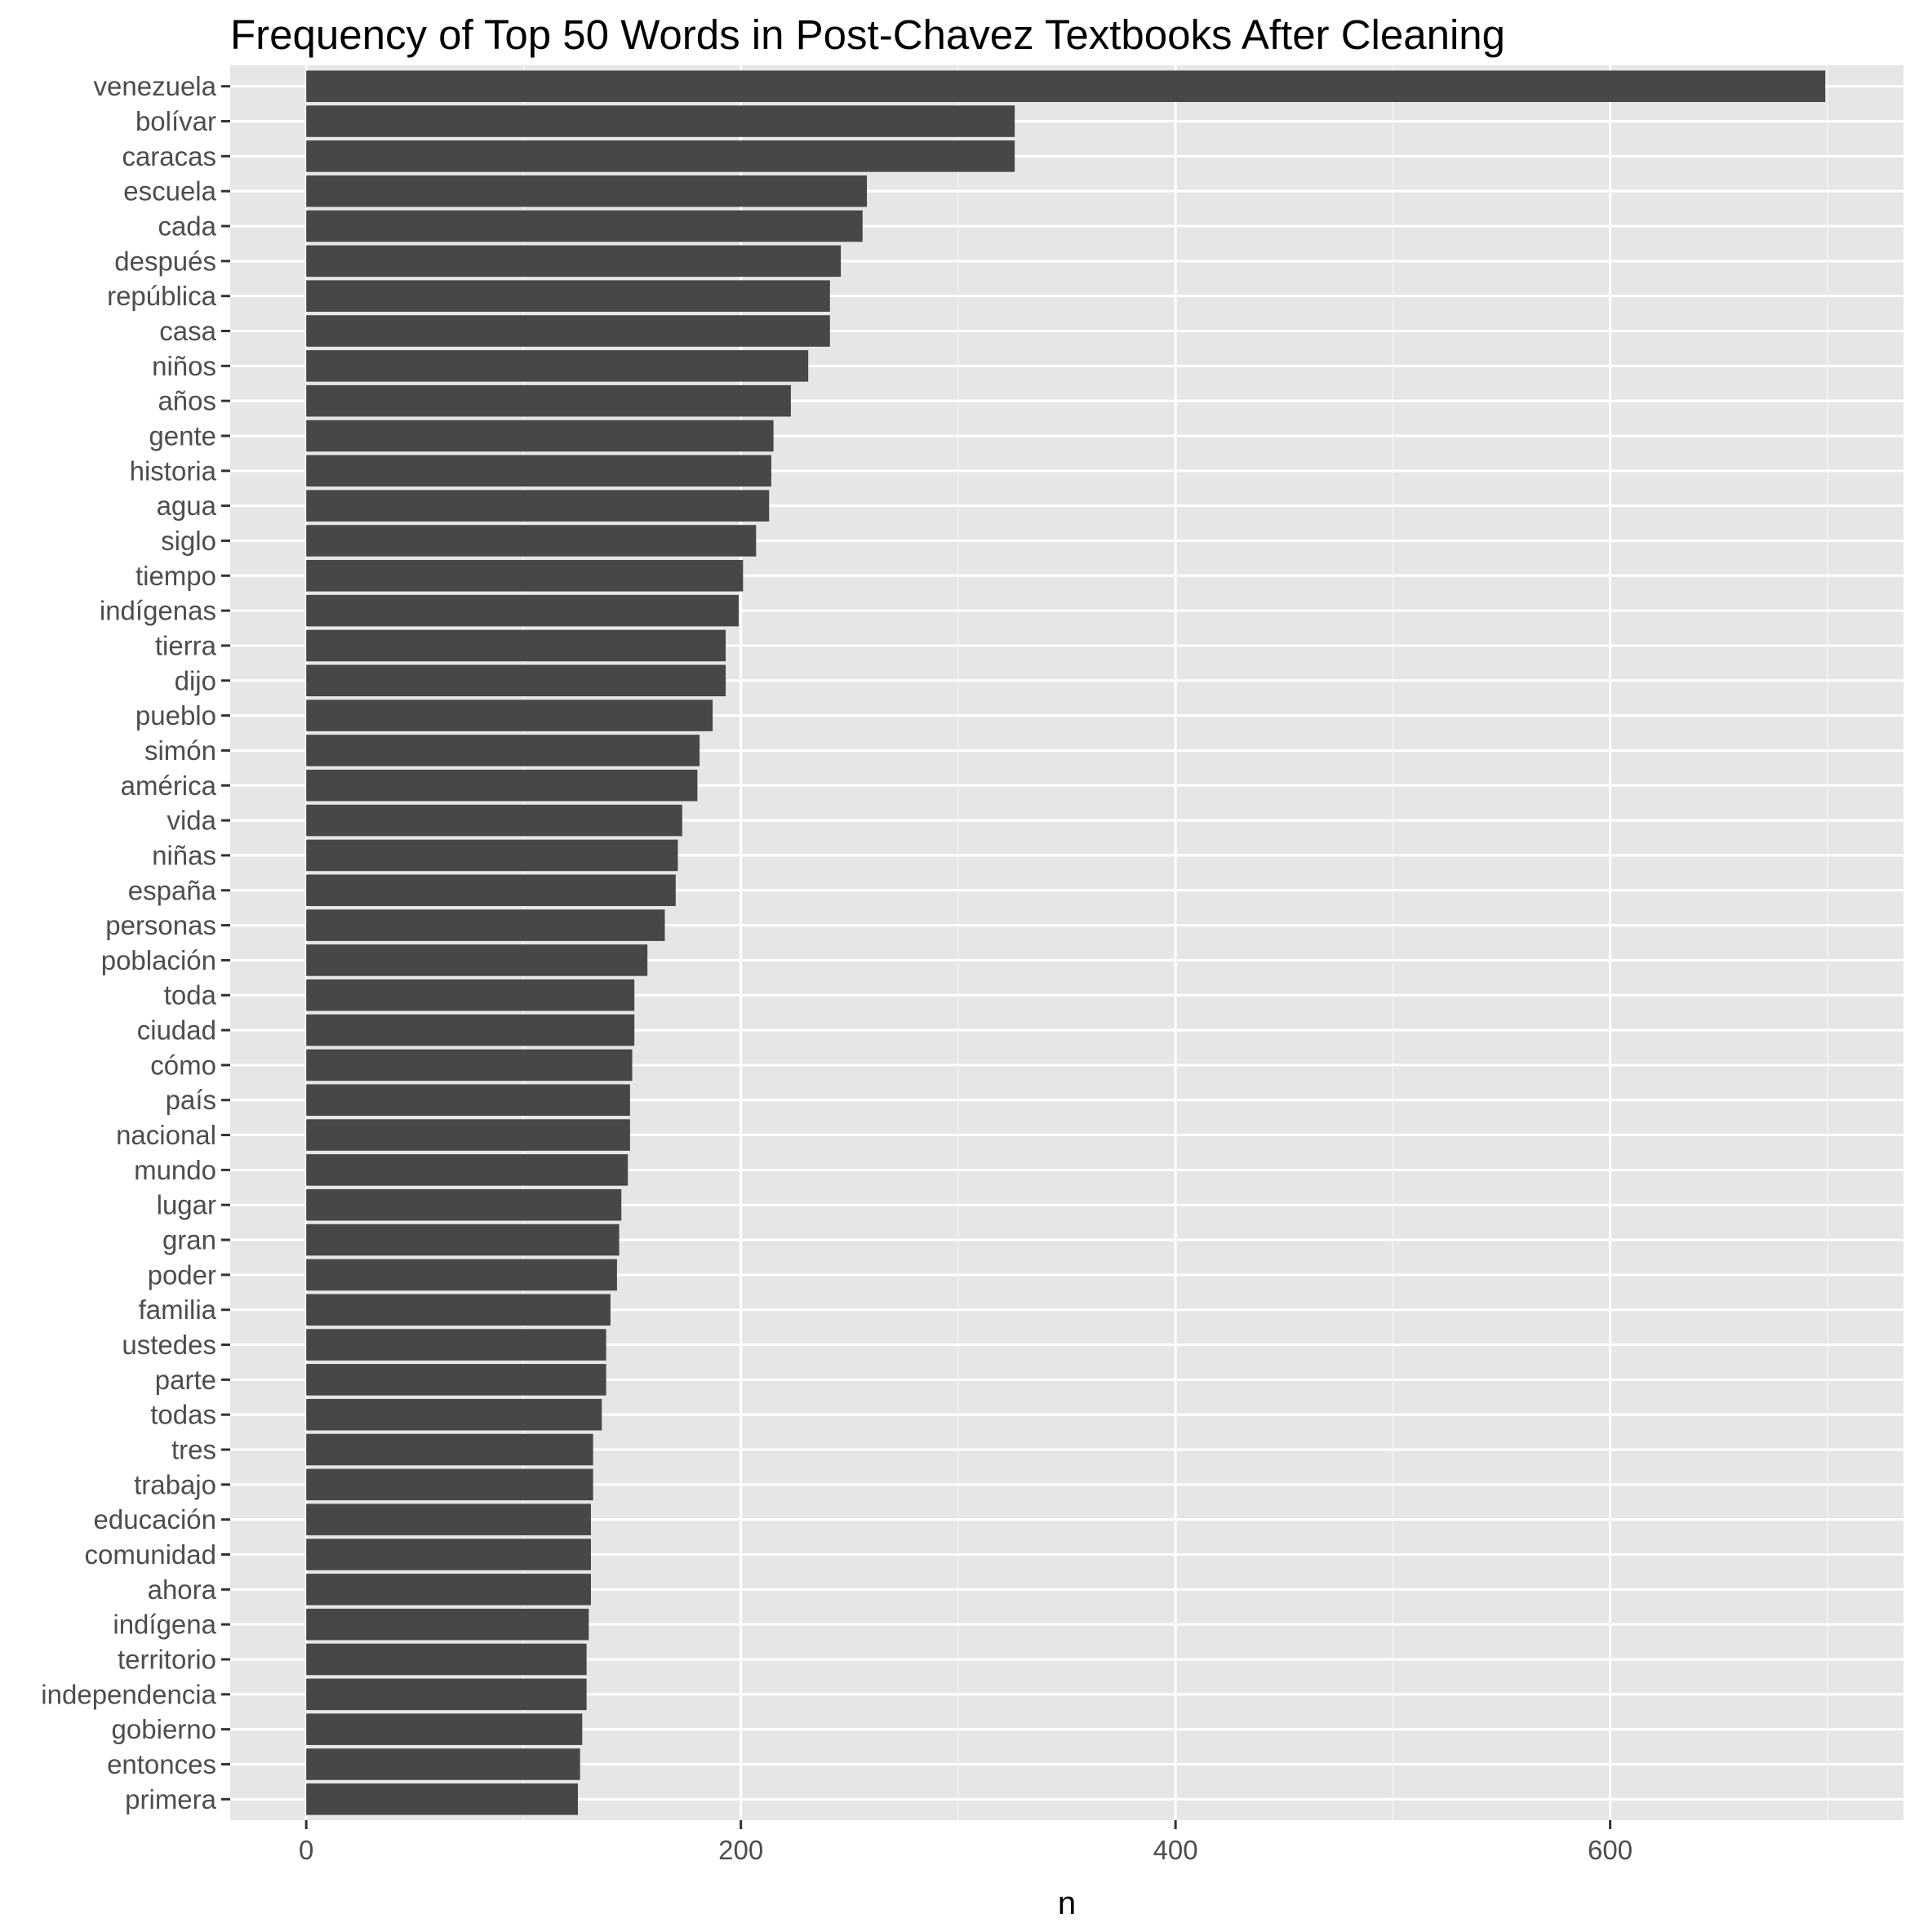 The height and width of the screenshot is (1932, 1928). I want to click on bar-venezuela, so click(1066, 86).